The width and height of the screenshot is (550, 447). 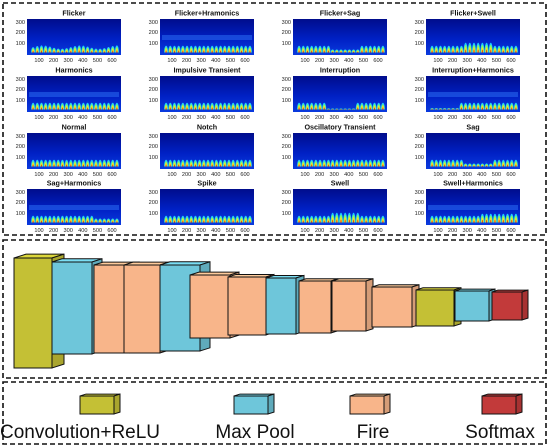 What do you see at coordinates (525, 305) in the screenshot?
I see `block-side-face` at bounding box center [525, 305].